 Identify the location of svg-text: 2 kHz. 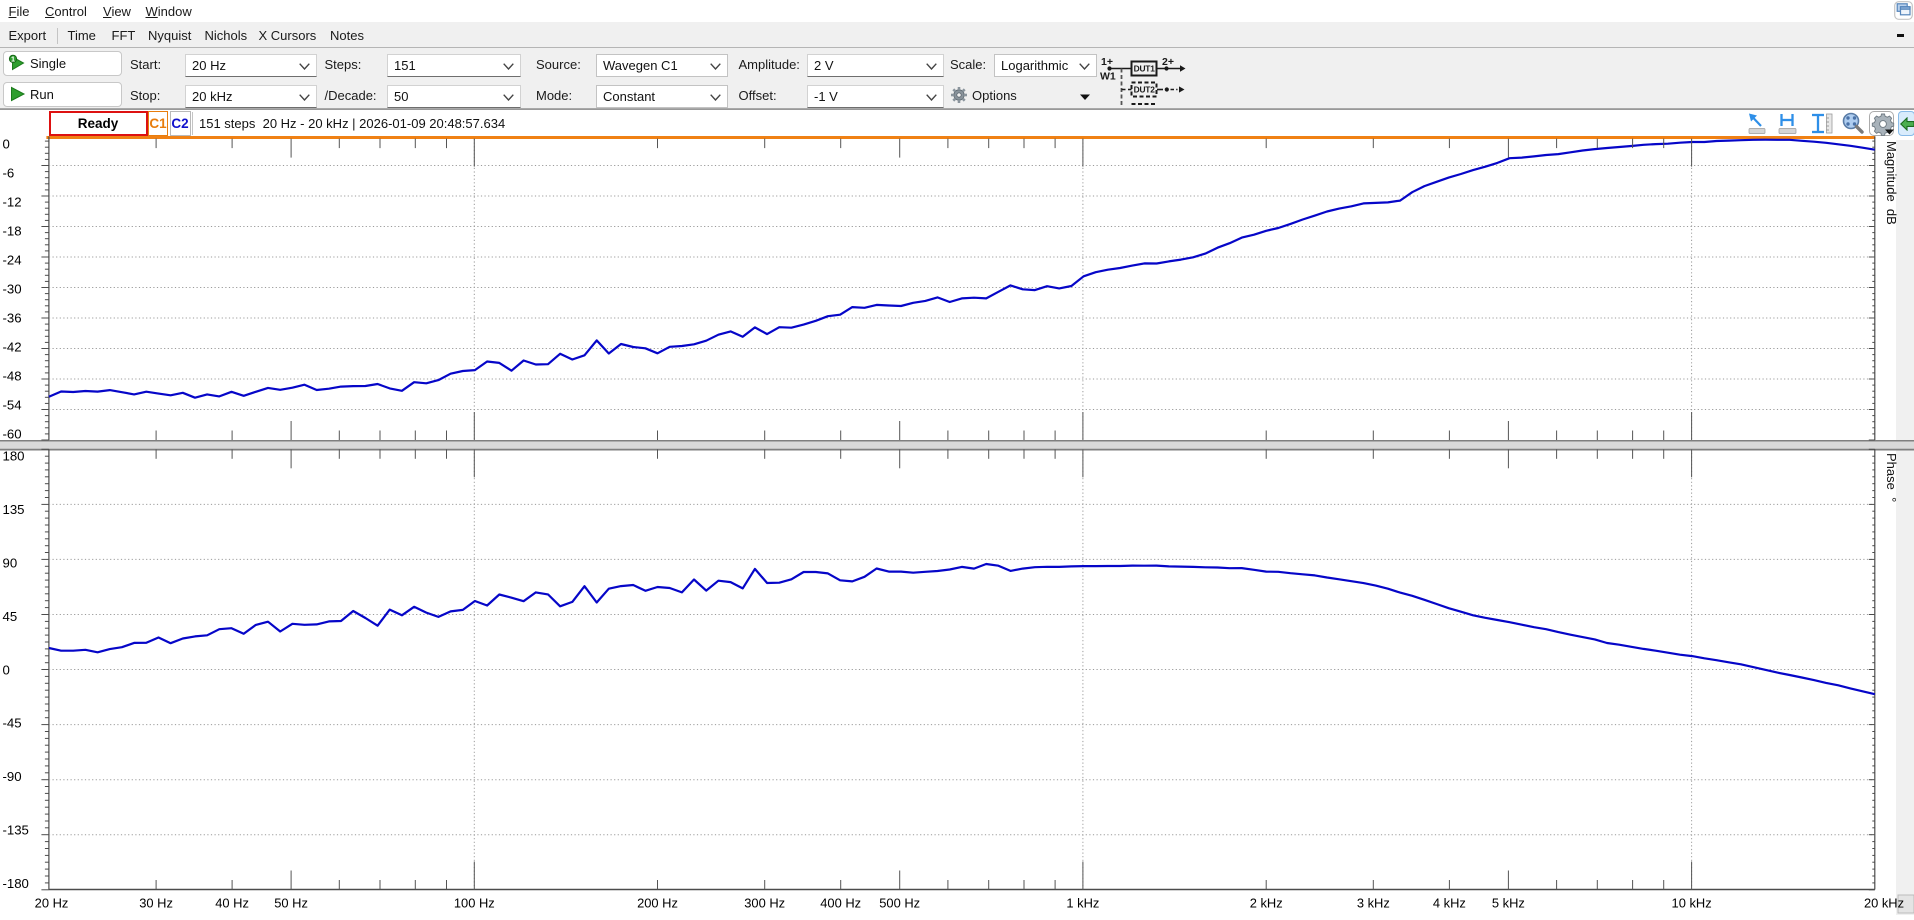
(1266, 903).